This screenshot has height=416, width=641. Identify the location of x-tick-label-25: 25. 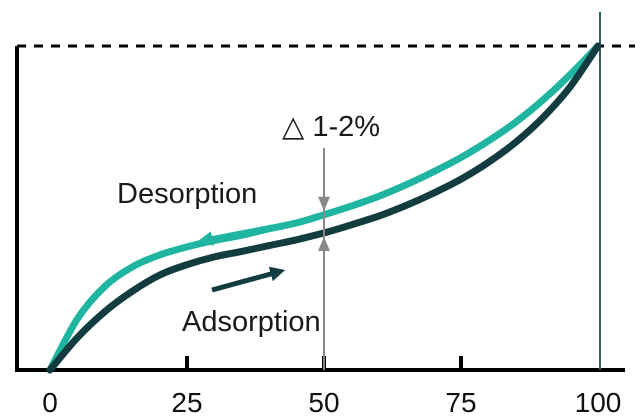
(186, 401).